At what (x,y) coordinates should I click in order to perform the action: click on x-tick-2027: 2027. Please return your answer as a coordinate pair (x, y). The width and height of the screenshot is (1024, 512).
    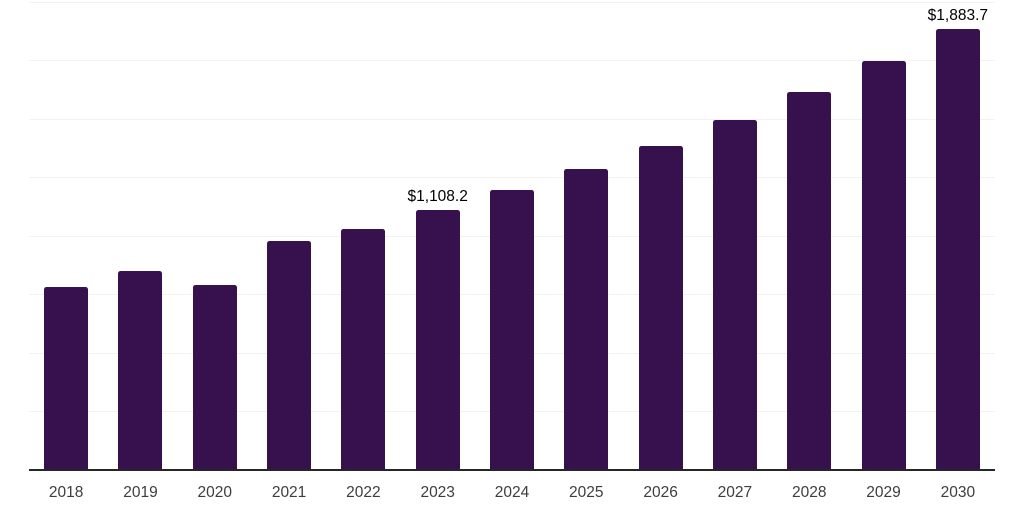
    Looking at the image, I should click on (735, 492).